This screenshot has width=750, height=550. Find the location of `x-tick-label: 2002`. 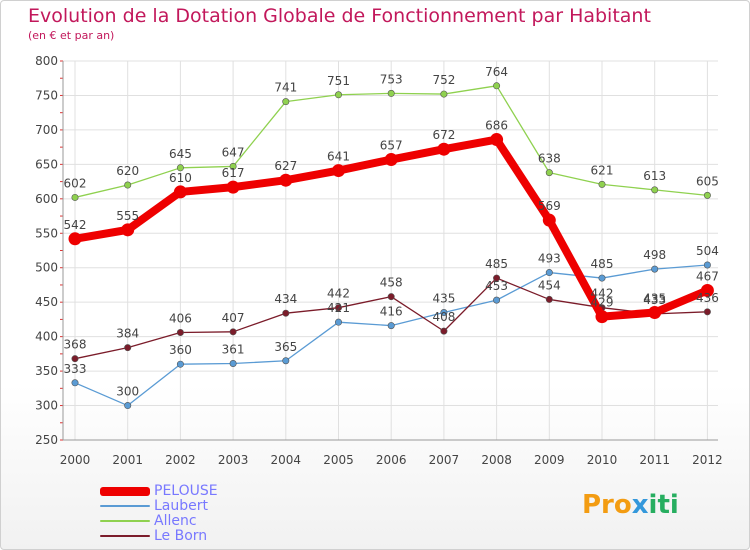

x-tick-label: 2002 is located at coordinates (180, 460).